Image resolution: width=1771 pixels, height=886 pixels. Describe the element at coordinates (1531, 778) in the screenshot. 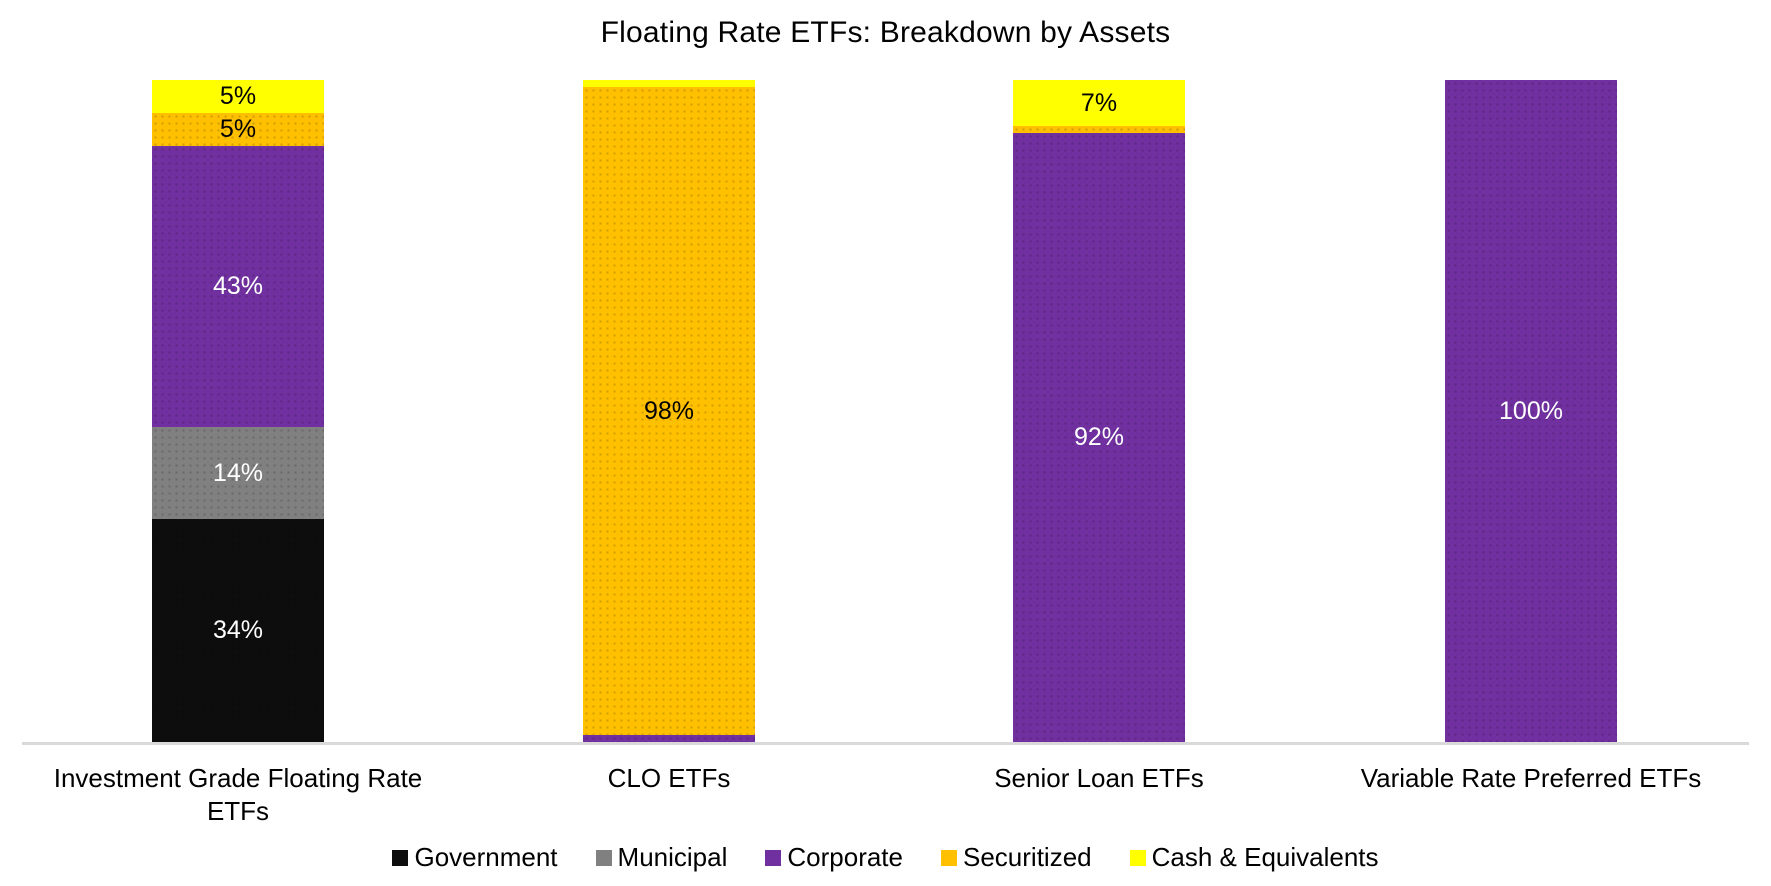

I see `category-label-variable-rate-preferred-etfs: Variable Rate Preferred ETFs` at that location.